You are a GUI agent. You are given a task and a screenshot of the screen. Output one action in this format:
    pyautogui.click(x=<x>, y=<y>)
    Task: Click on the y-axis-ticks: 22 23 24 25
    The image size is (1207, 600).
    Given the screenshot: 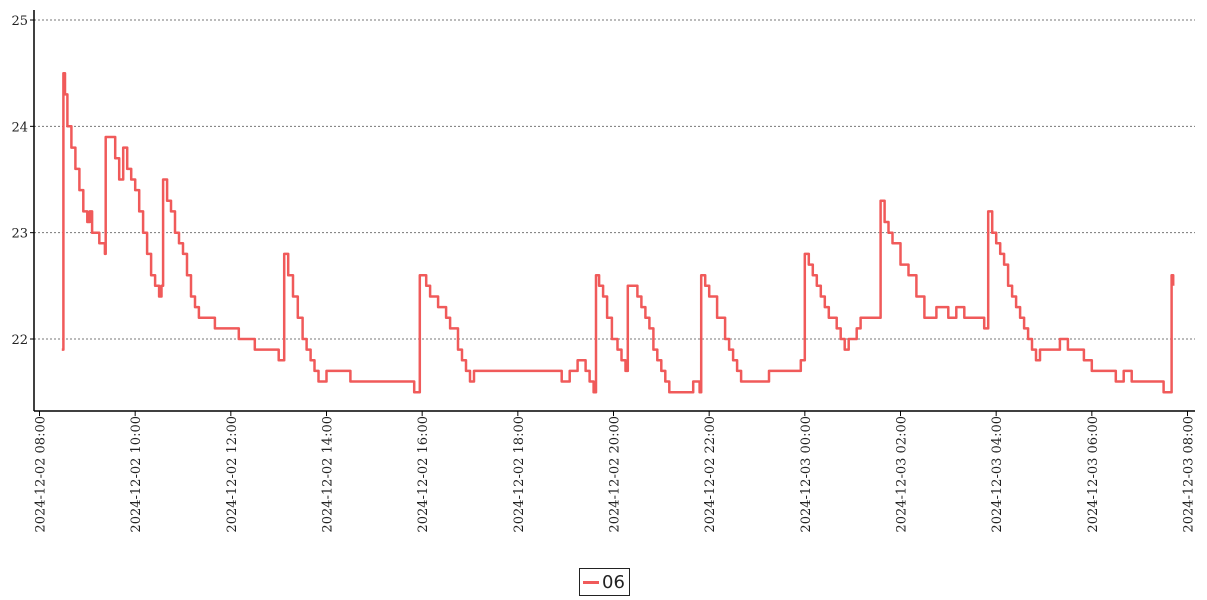 What is the action you would take?
    pyautogui.click(x=22, y=181)
    